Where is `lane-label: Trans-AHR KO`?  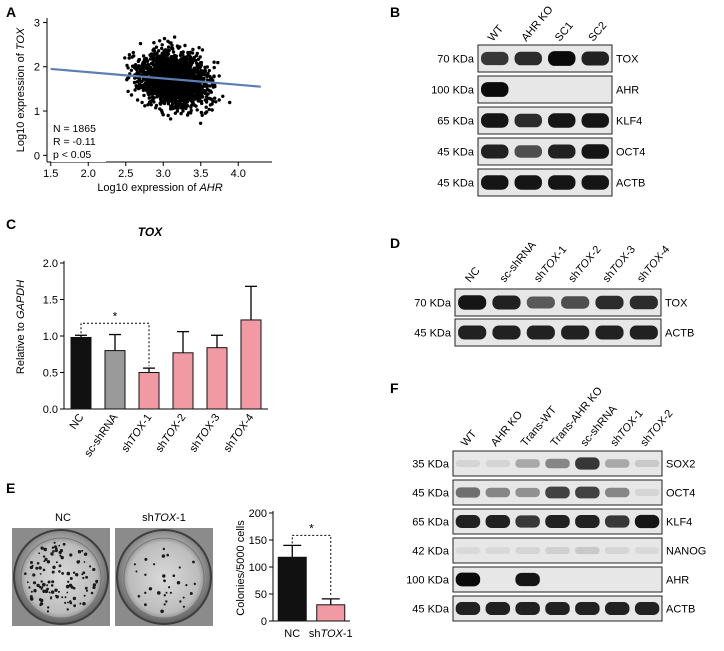 lane-label: Trans-AHR KO is located at coordinates (577, 417).